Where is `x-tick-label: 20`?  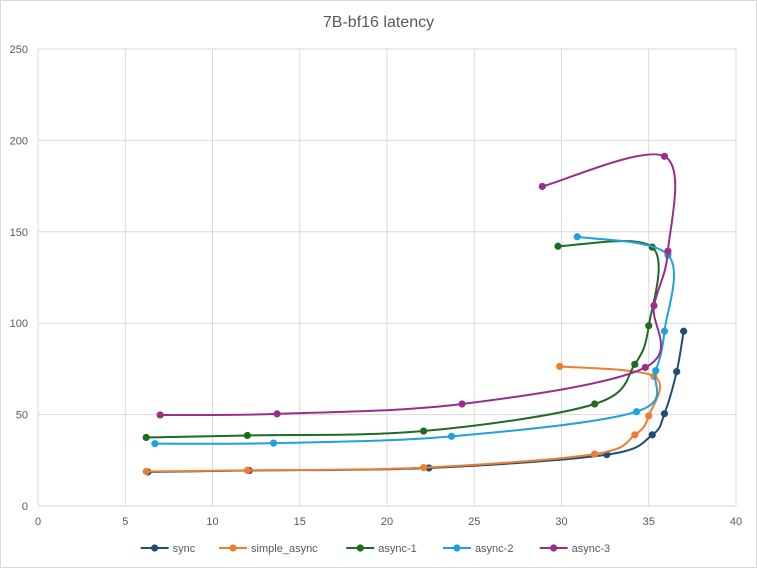 x-tick-label: 20 is located at coordinates (387, 522).